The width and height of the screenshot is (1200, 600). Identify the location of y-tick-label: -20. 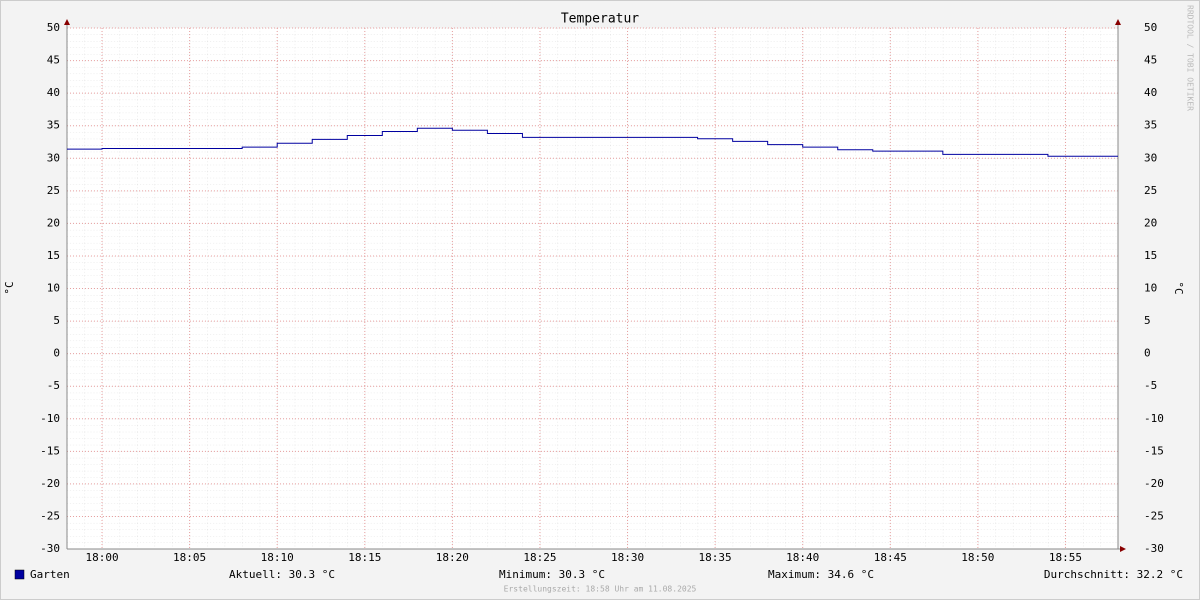
(50, 483).